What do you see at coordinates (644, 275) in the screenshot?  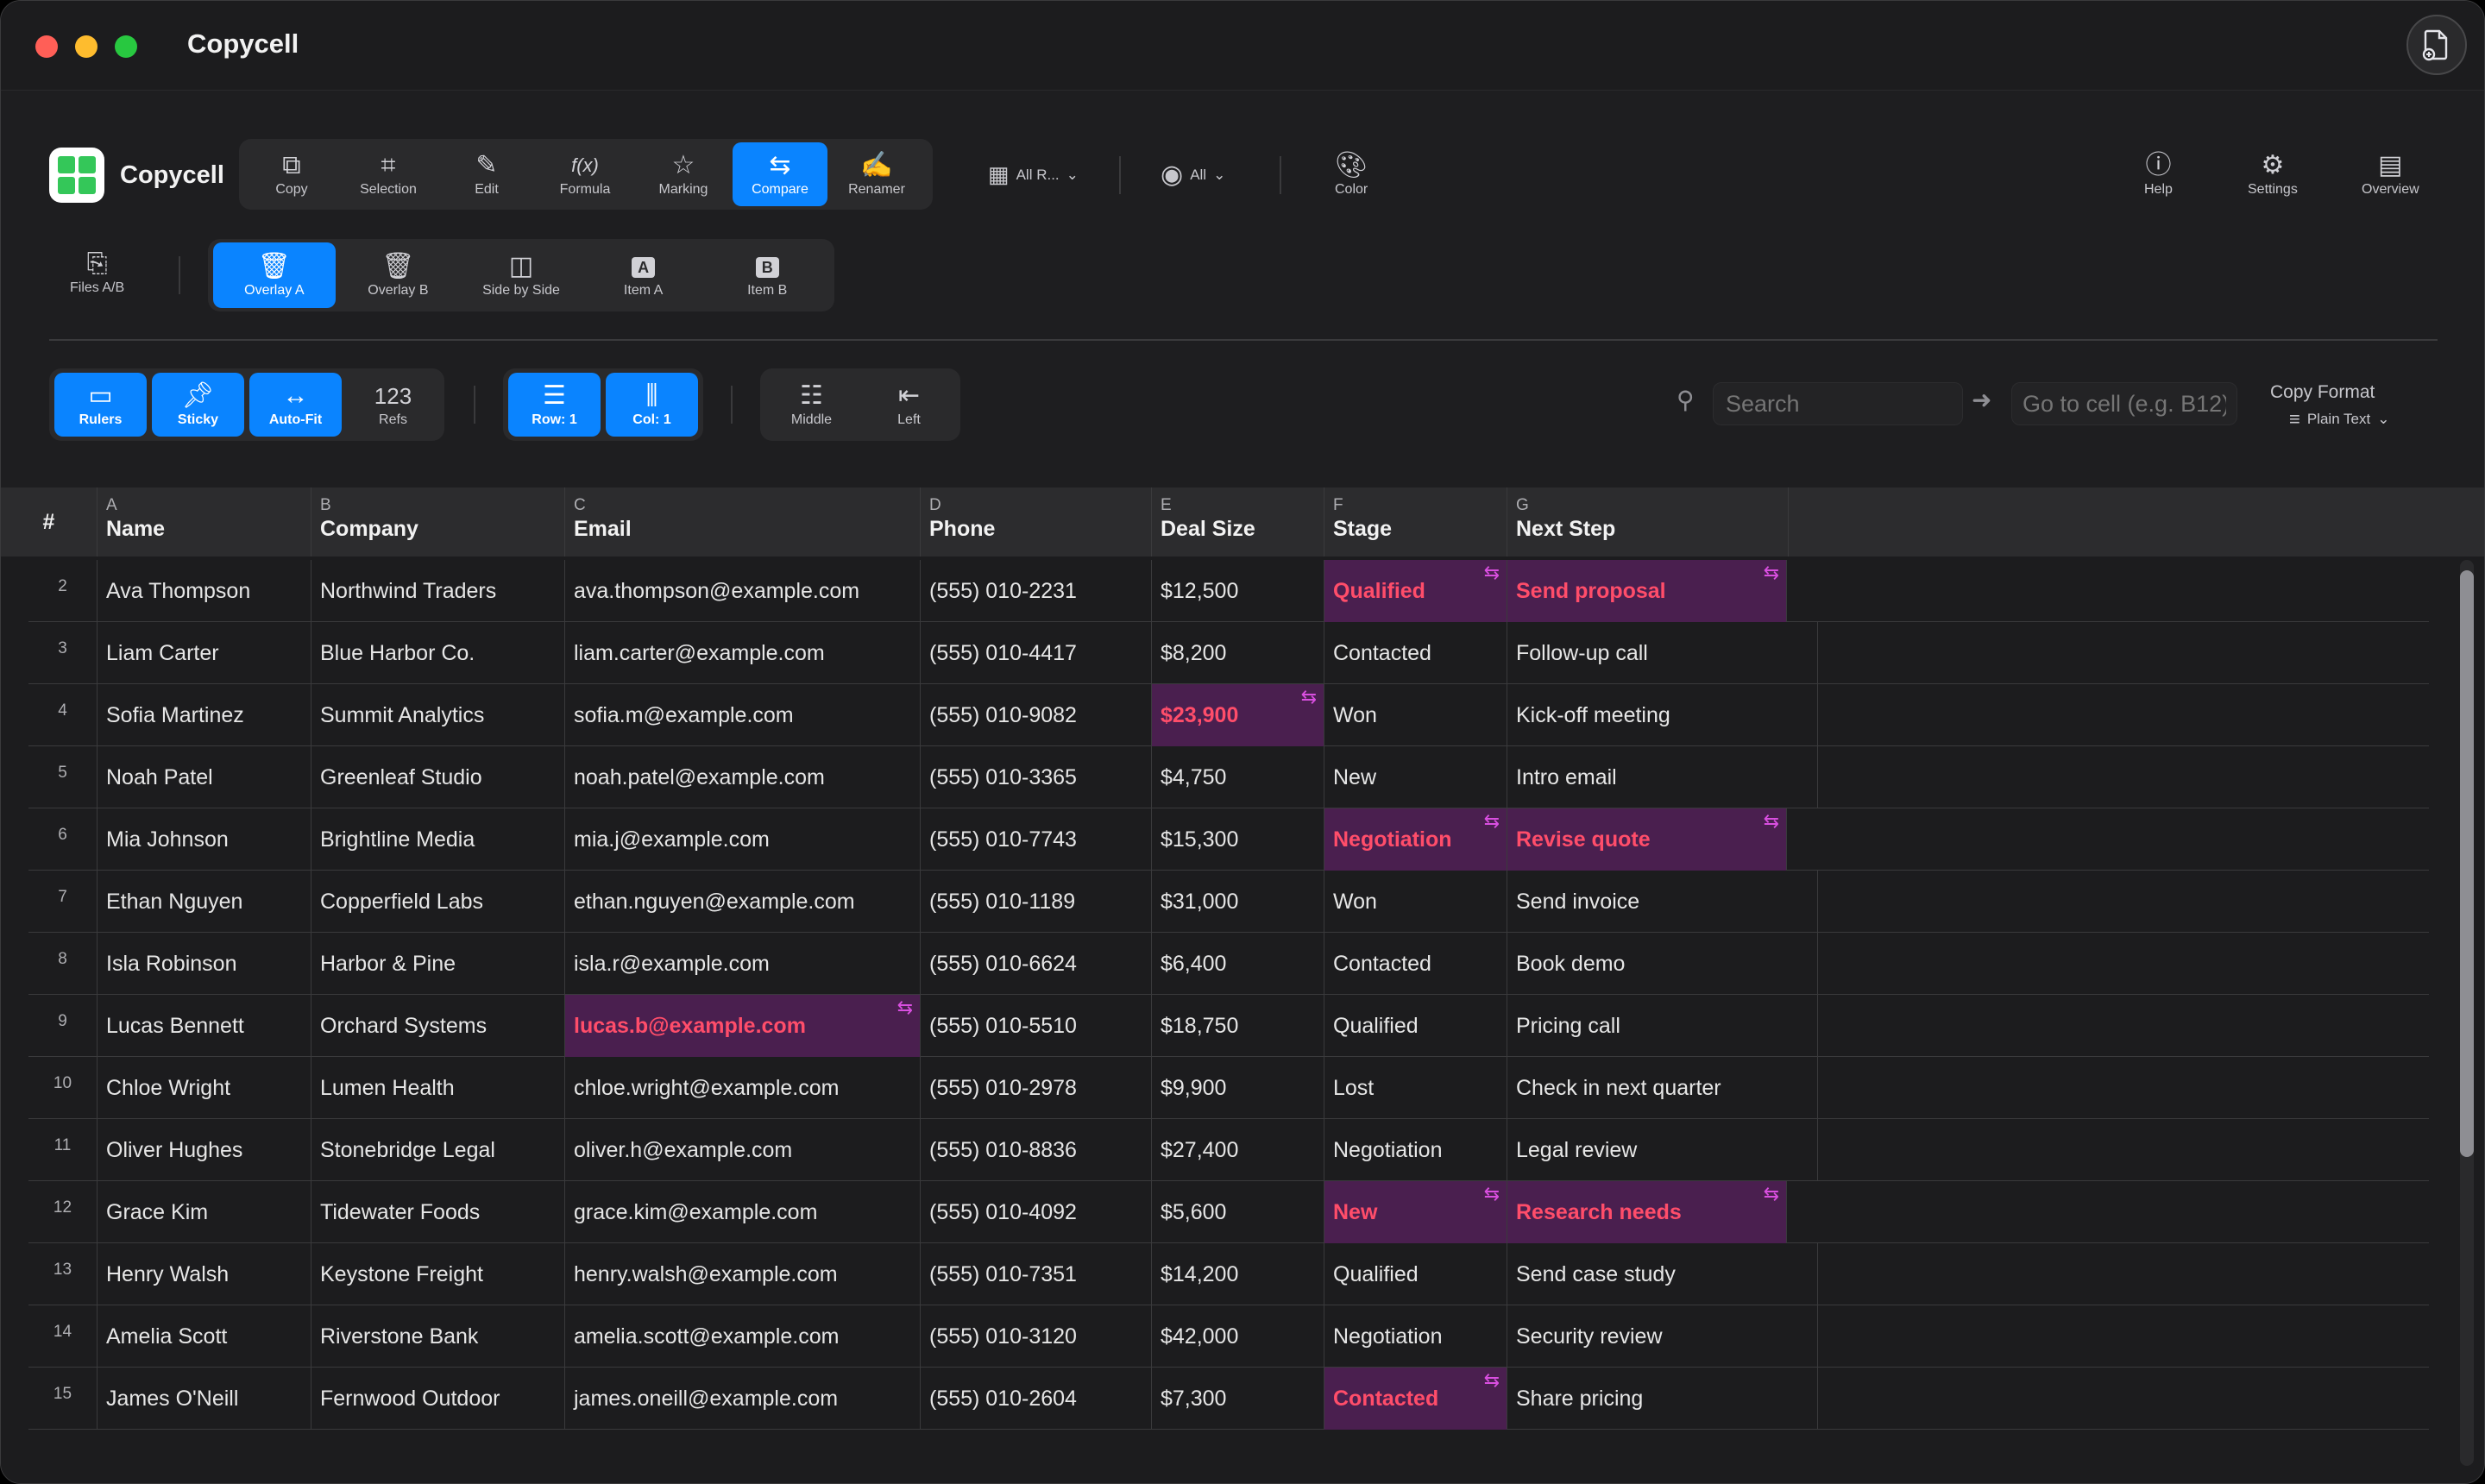 I see `item-a-button: A Item A` at bounding box center [644, 275].